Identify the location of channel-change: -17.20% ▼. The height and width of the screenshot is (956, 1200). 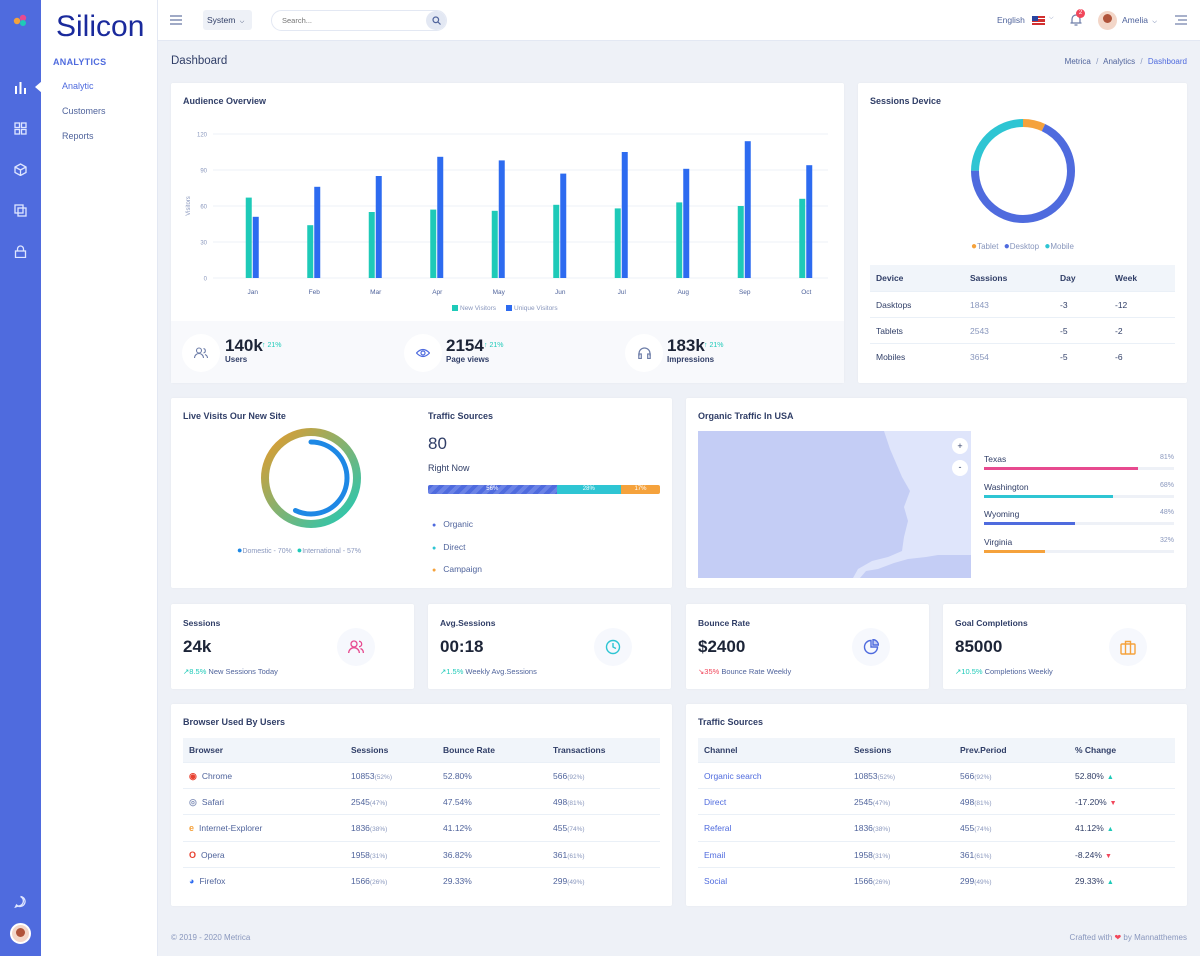
(1096, 802).